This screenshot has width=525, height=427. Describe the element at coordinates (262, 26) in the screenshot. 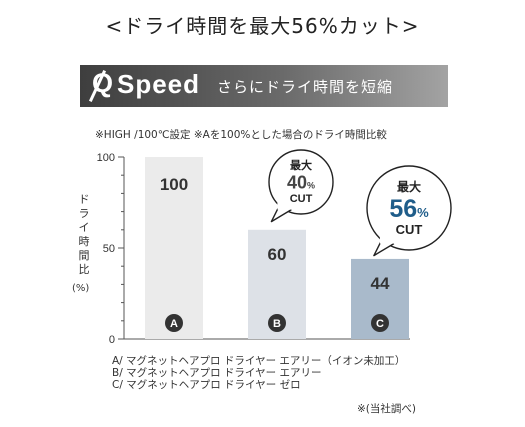

I see `page-title: <ドライ時間を最大56%カット>` at that location.